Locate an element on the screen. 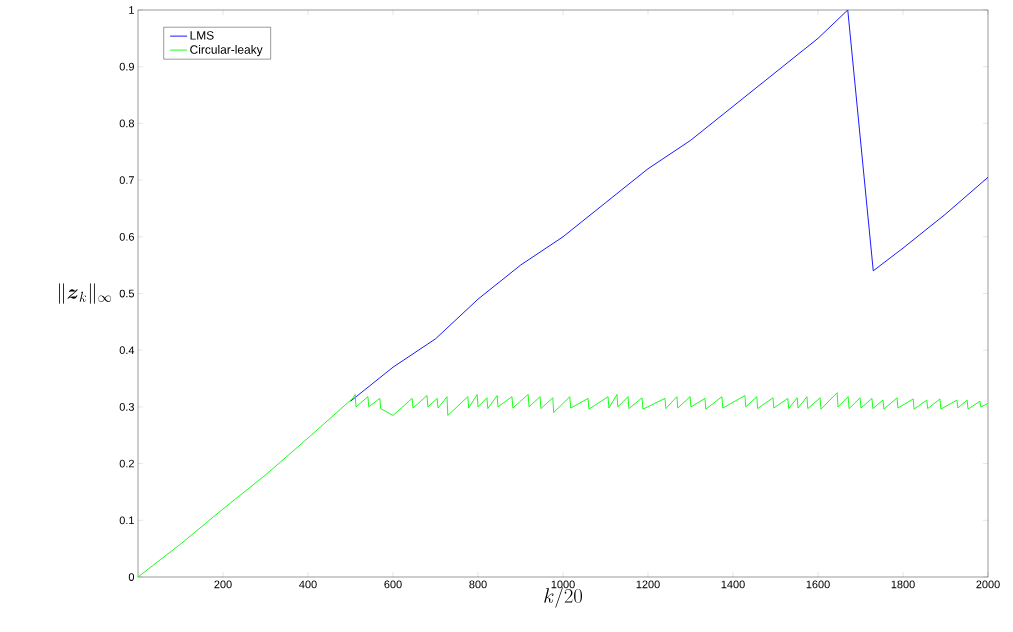  x-tick-label: 400 is located at coordinates (308, 584).